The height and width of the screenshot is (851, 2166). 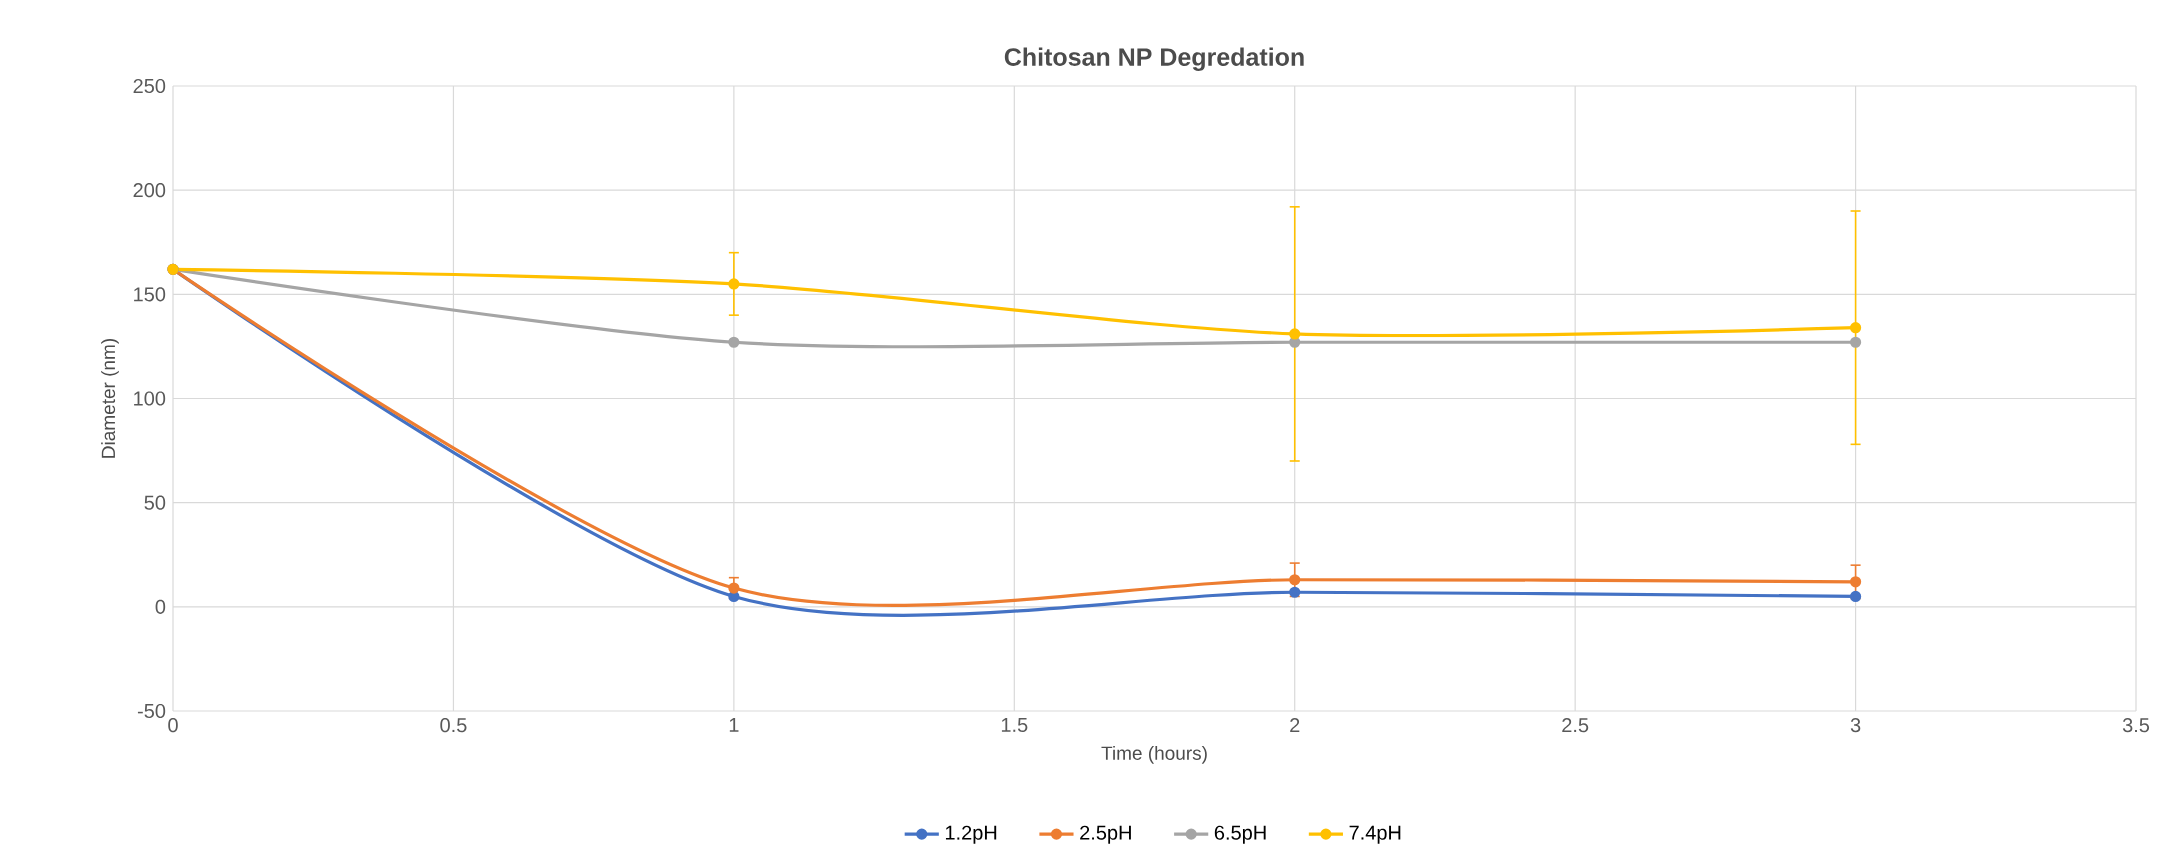 I want to click on y-tick-label: 0, so click(x=160, y=607).